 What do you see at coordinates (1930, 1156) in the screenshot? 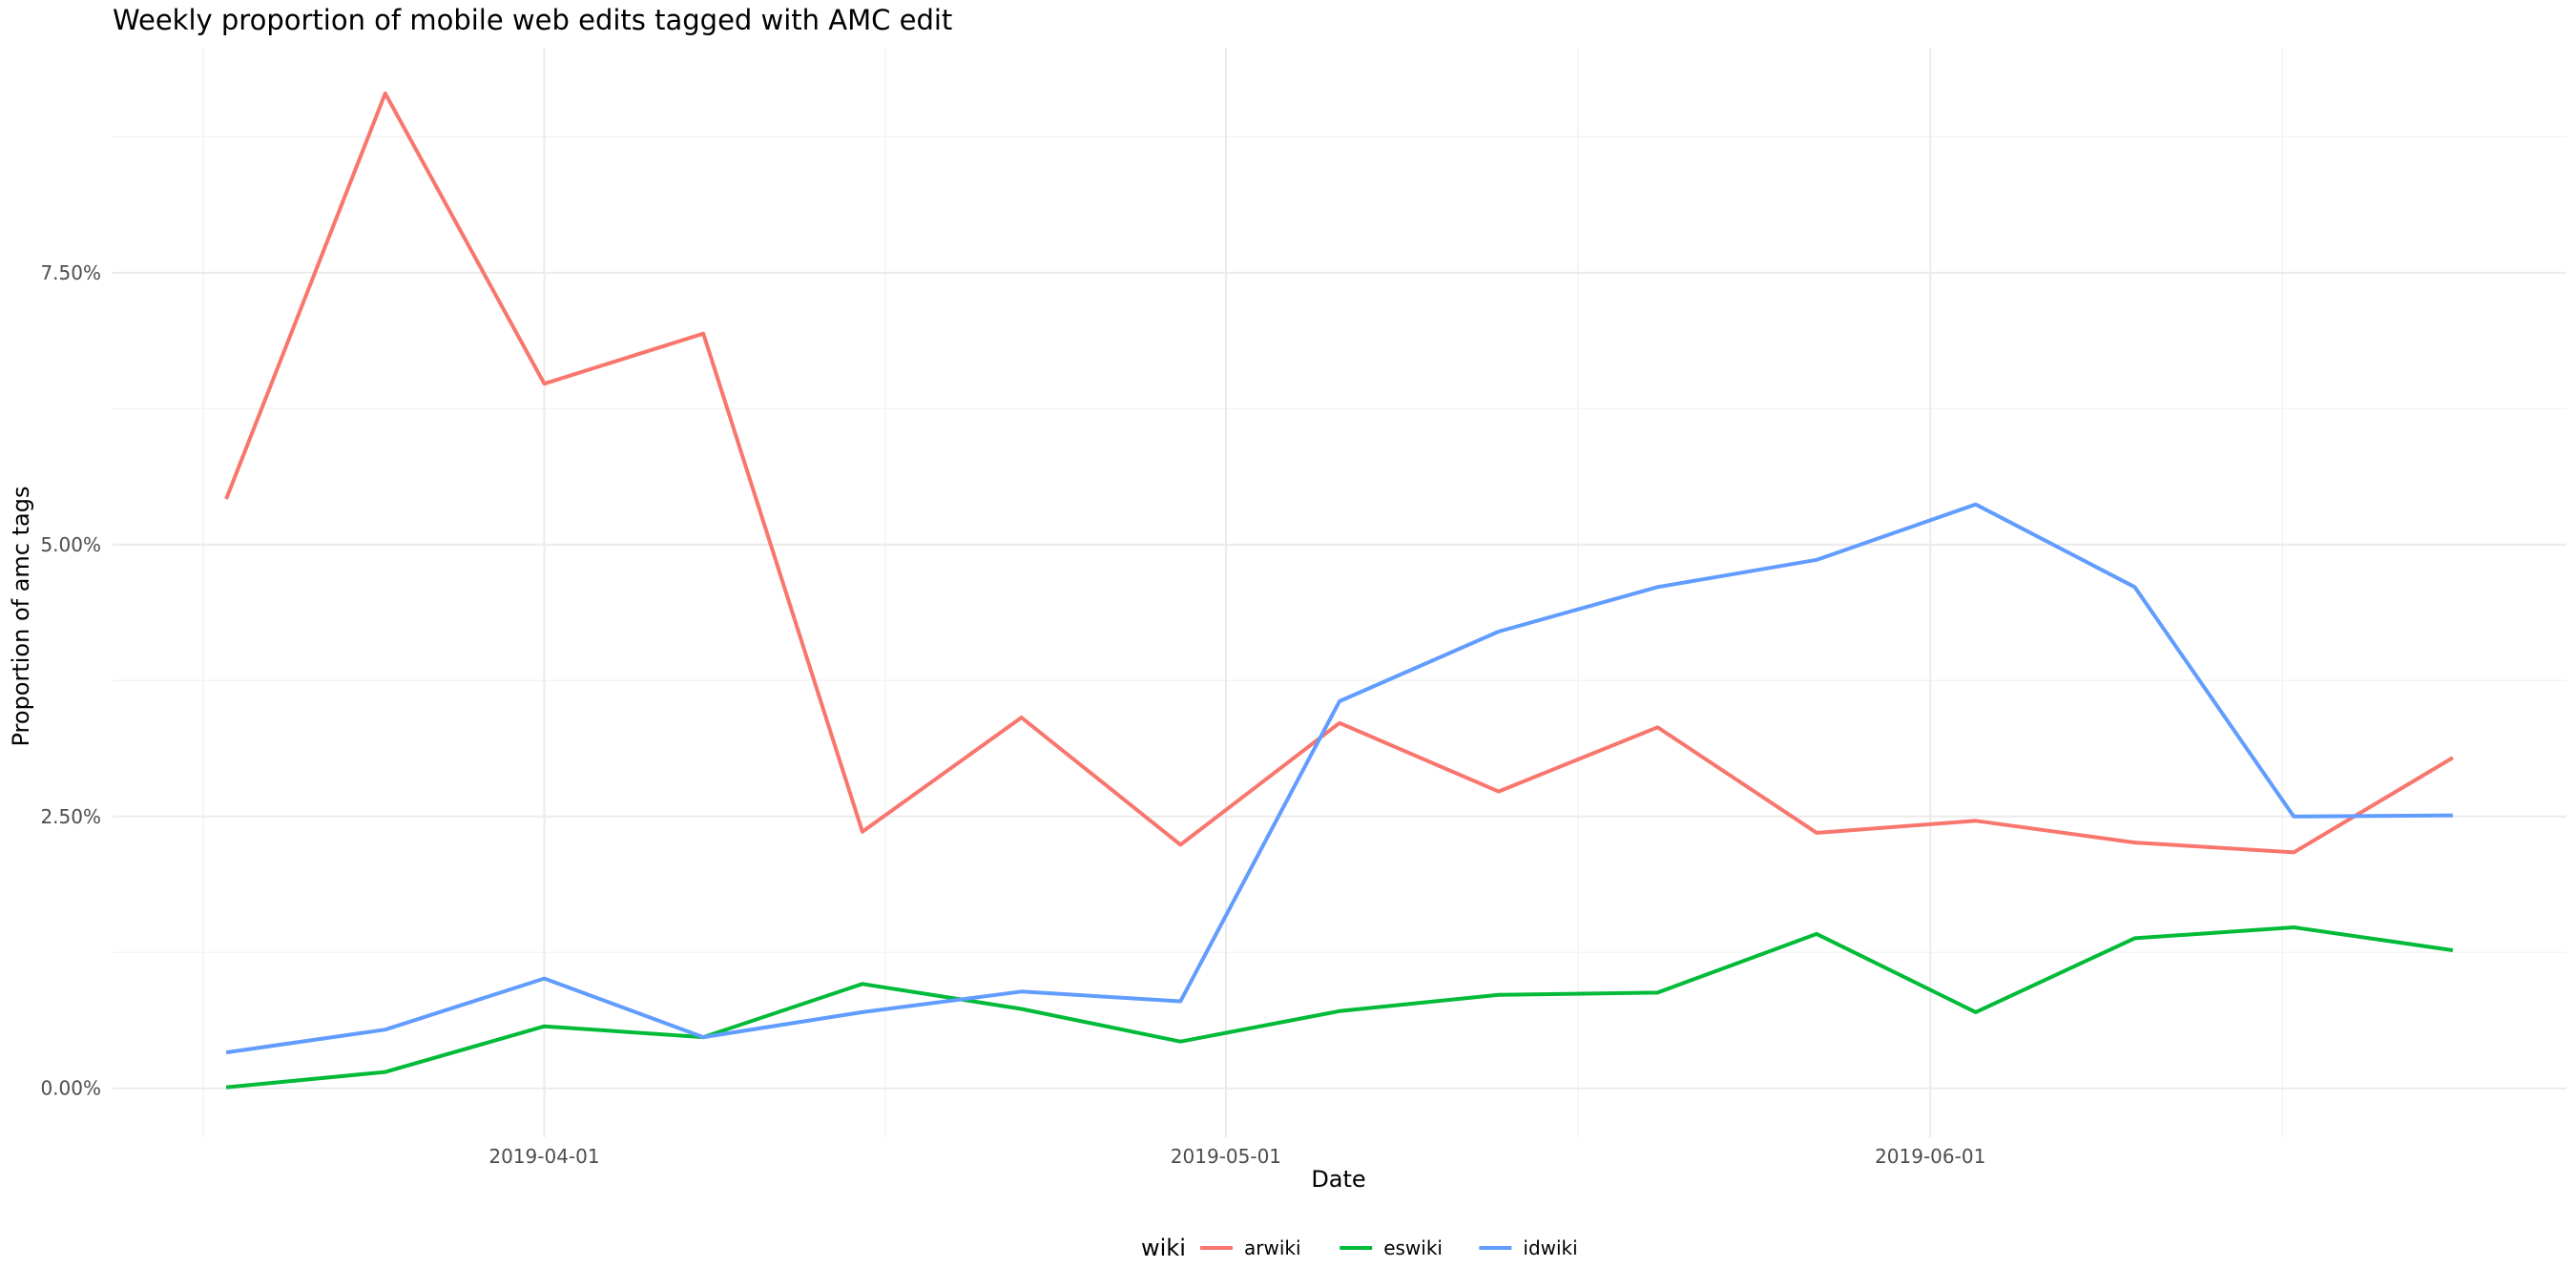
I see `x-tick-label: 2019-06-01` at bounding box center [1930, 1156].